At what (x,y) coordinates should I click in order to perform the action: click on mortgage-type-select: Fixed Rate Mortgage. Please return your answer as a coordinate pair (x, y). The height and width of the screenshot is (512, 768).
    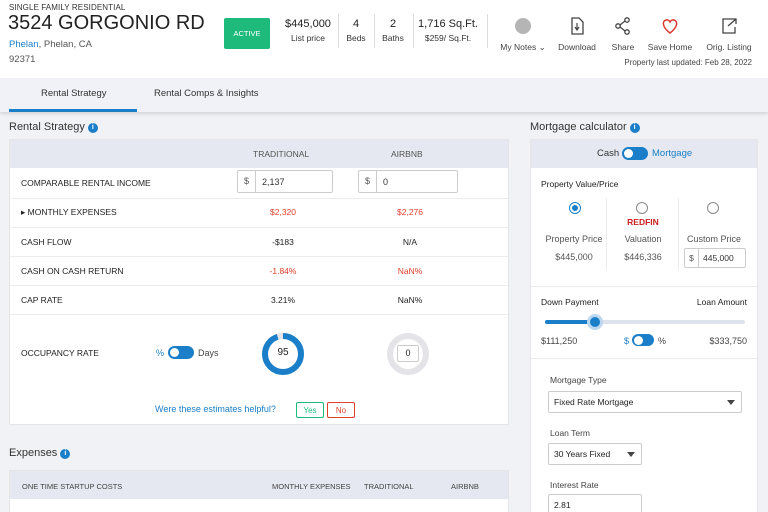
    Looking at the image, I should click on (645, 402).